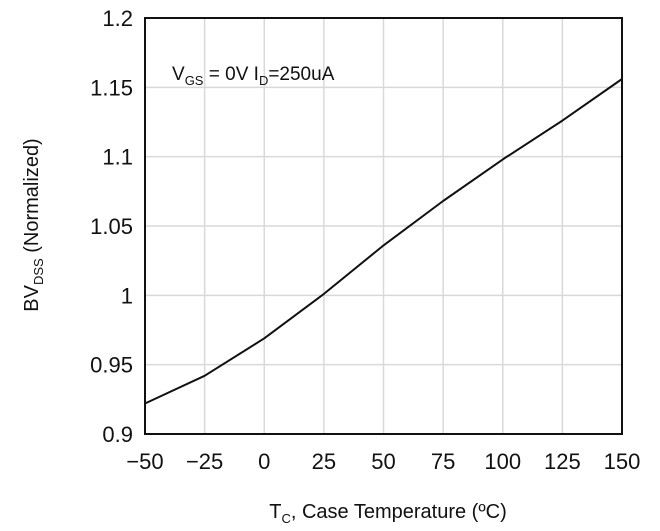 This screenshot has height=531, width=660. What do you see at coordinates (111, 365) in the screenshot?
I see `y-tick-label: 0.95` at bounding box center [111, 365].